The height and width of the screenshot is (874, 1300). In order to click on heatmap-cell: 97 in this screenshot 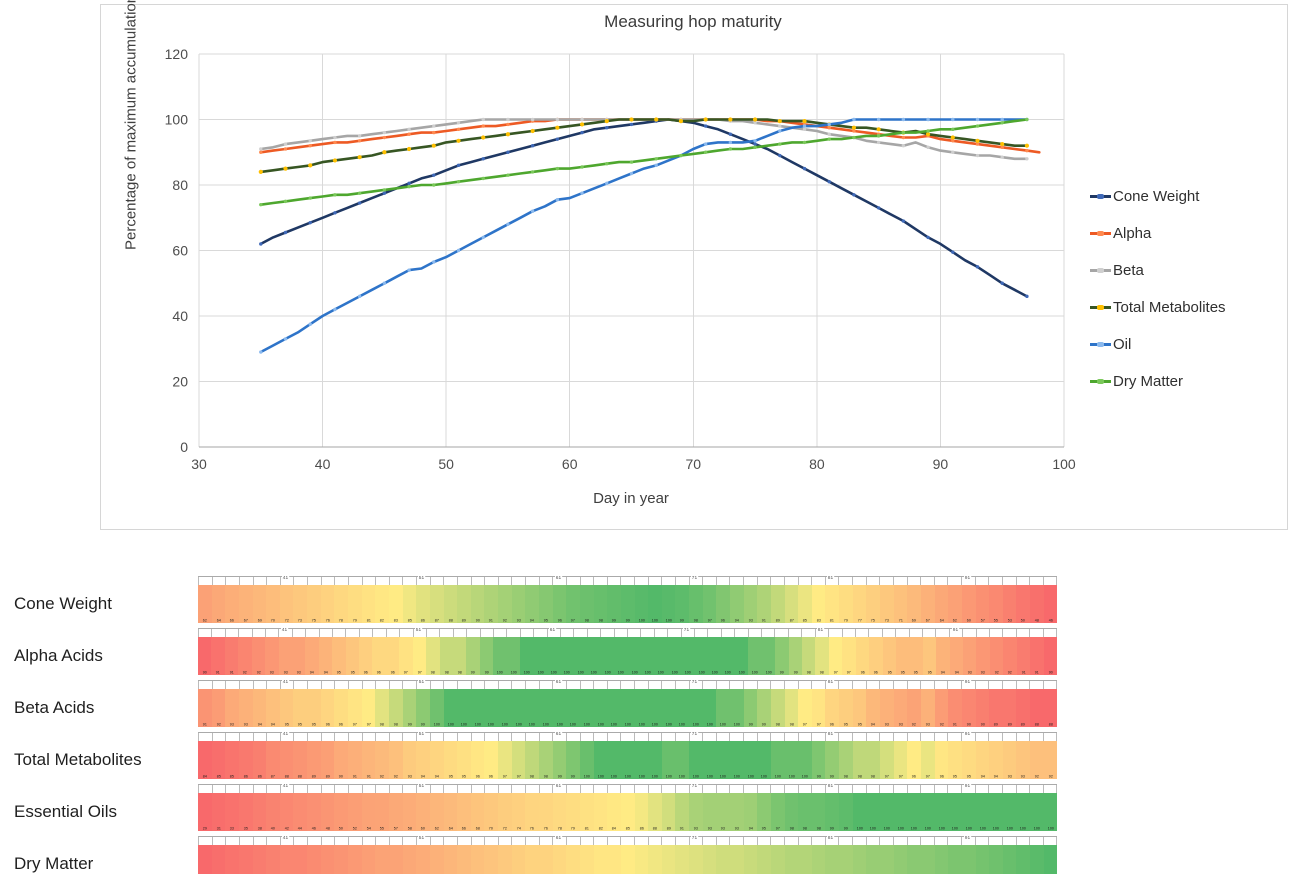, I will do `click(709, 604)`.